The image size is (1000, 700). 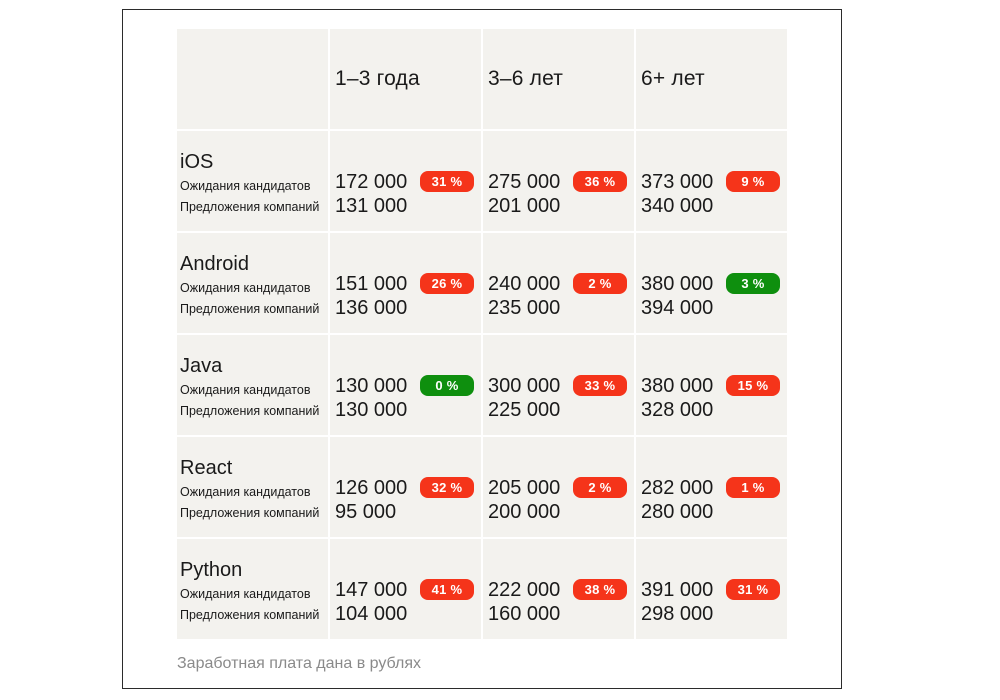 I want to click on salary-cell: 126 000 32 % 95 000, so click(x=405, y=487).